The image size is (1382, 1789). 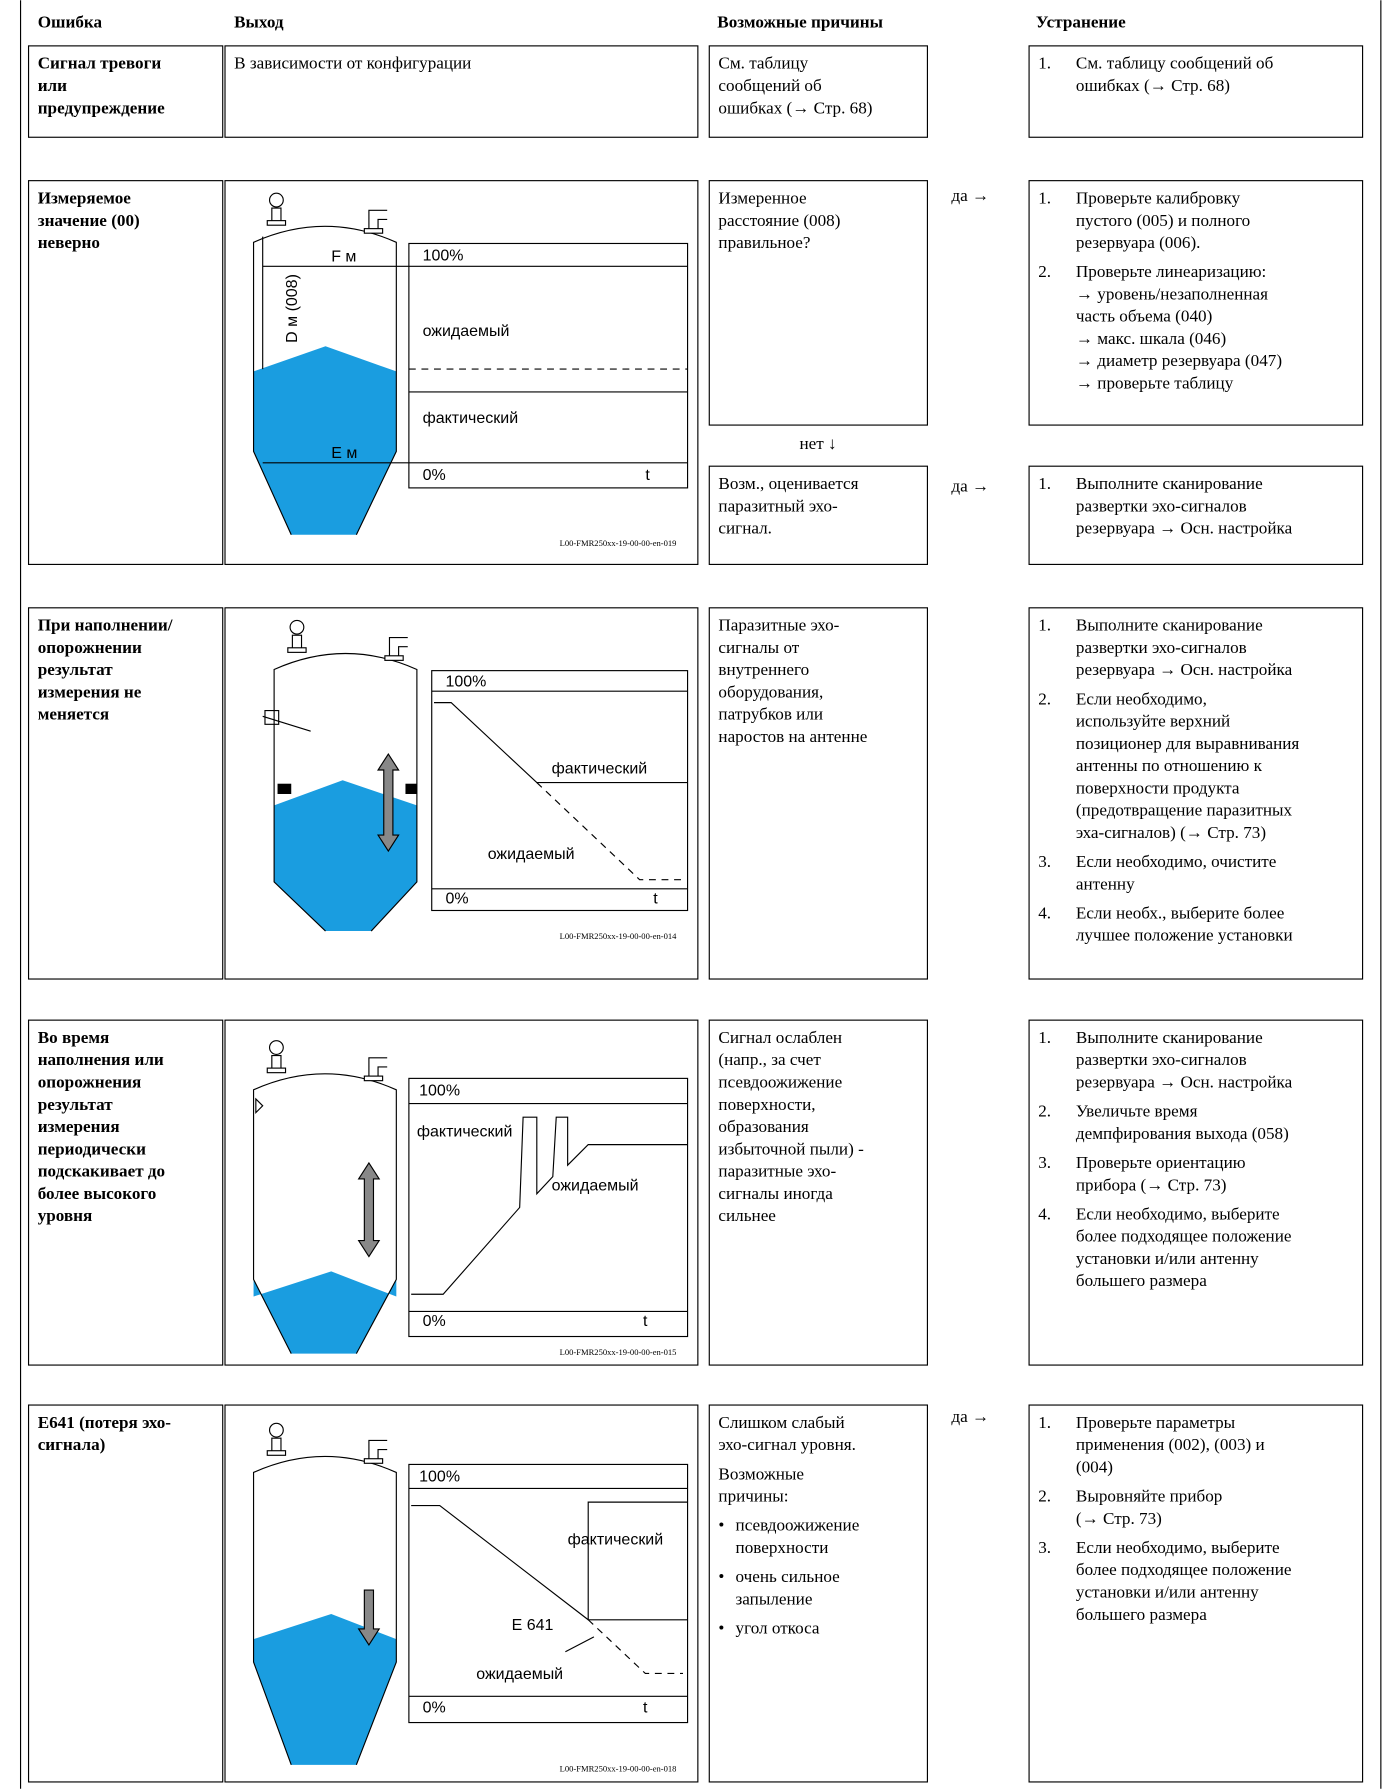 What do you see at coordinates (1105, 883) in the screenshot?
I see `remedy-text: антенну` at bounding box center [1105, 883].